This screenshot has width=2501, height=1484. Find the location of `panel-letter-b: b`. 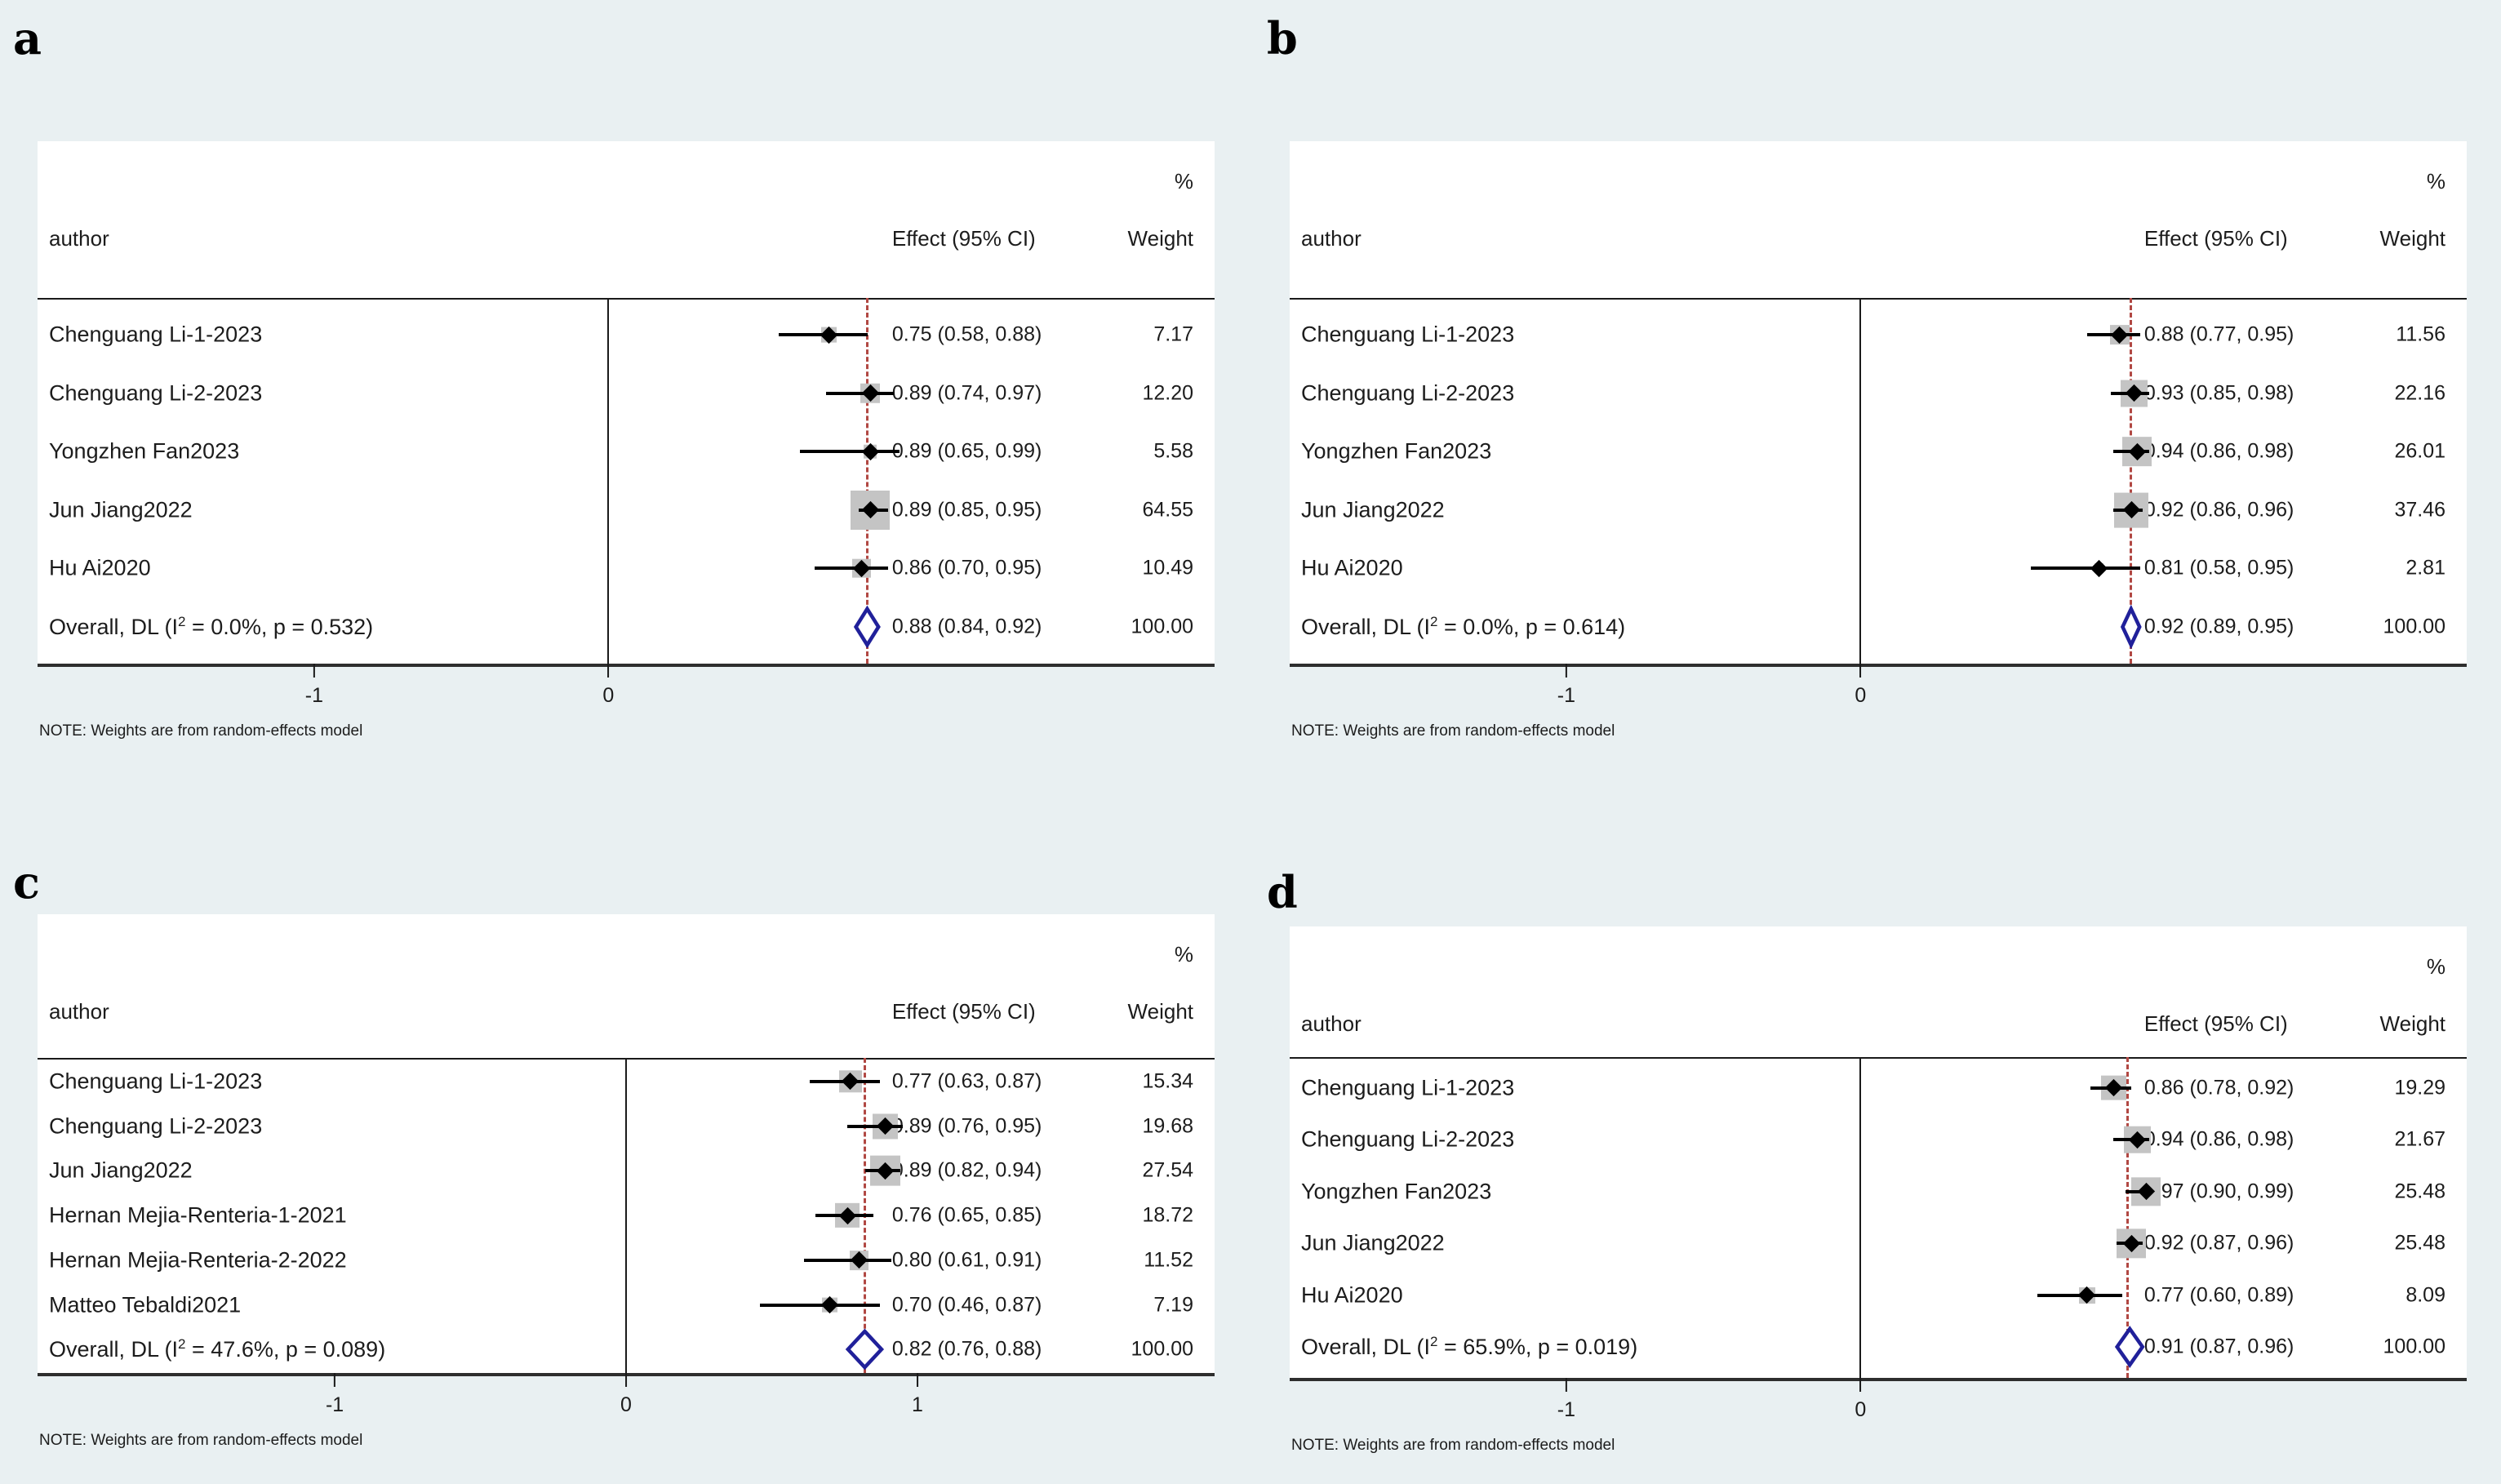

panel-letter-b: b is located at coordinates (1282, 38).